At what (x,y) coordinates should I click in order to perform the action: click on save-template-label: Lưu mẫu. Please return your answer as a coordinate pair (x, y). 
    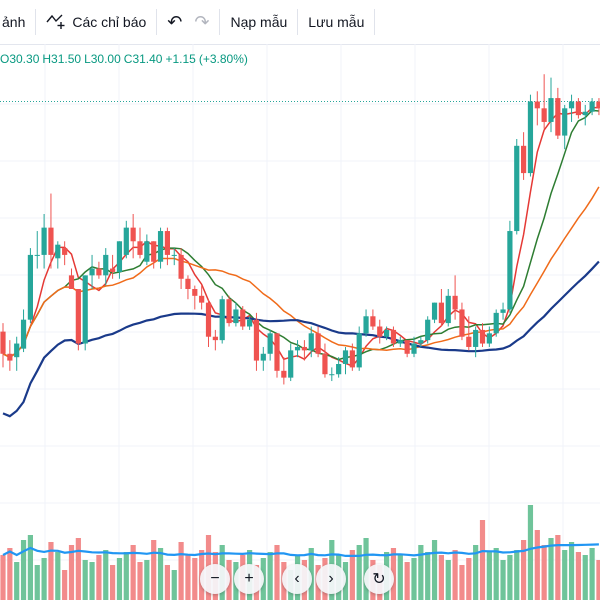
    Looking at the image, I should click on (336, 22).